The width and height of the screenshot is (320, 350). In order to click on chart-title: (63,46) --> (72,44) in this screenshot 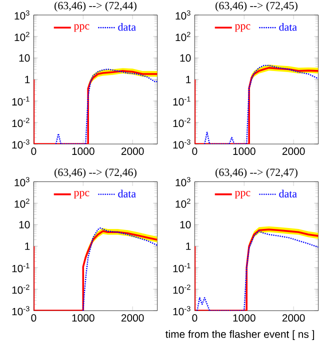, I will do `click(95, 7)`.